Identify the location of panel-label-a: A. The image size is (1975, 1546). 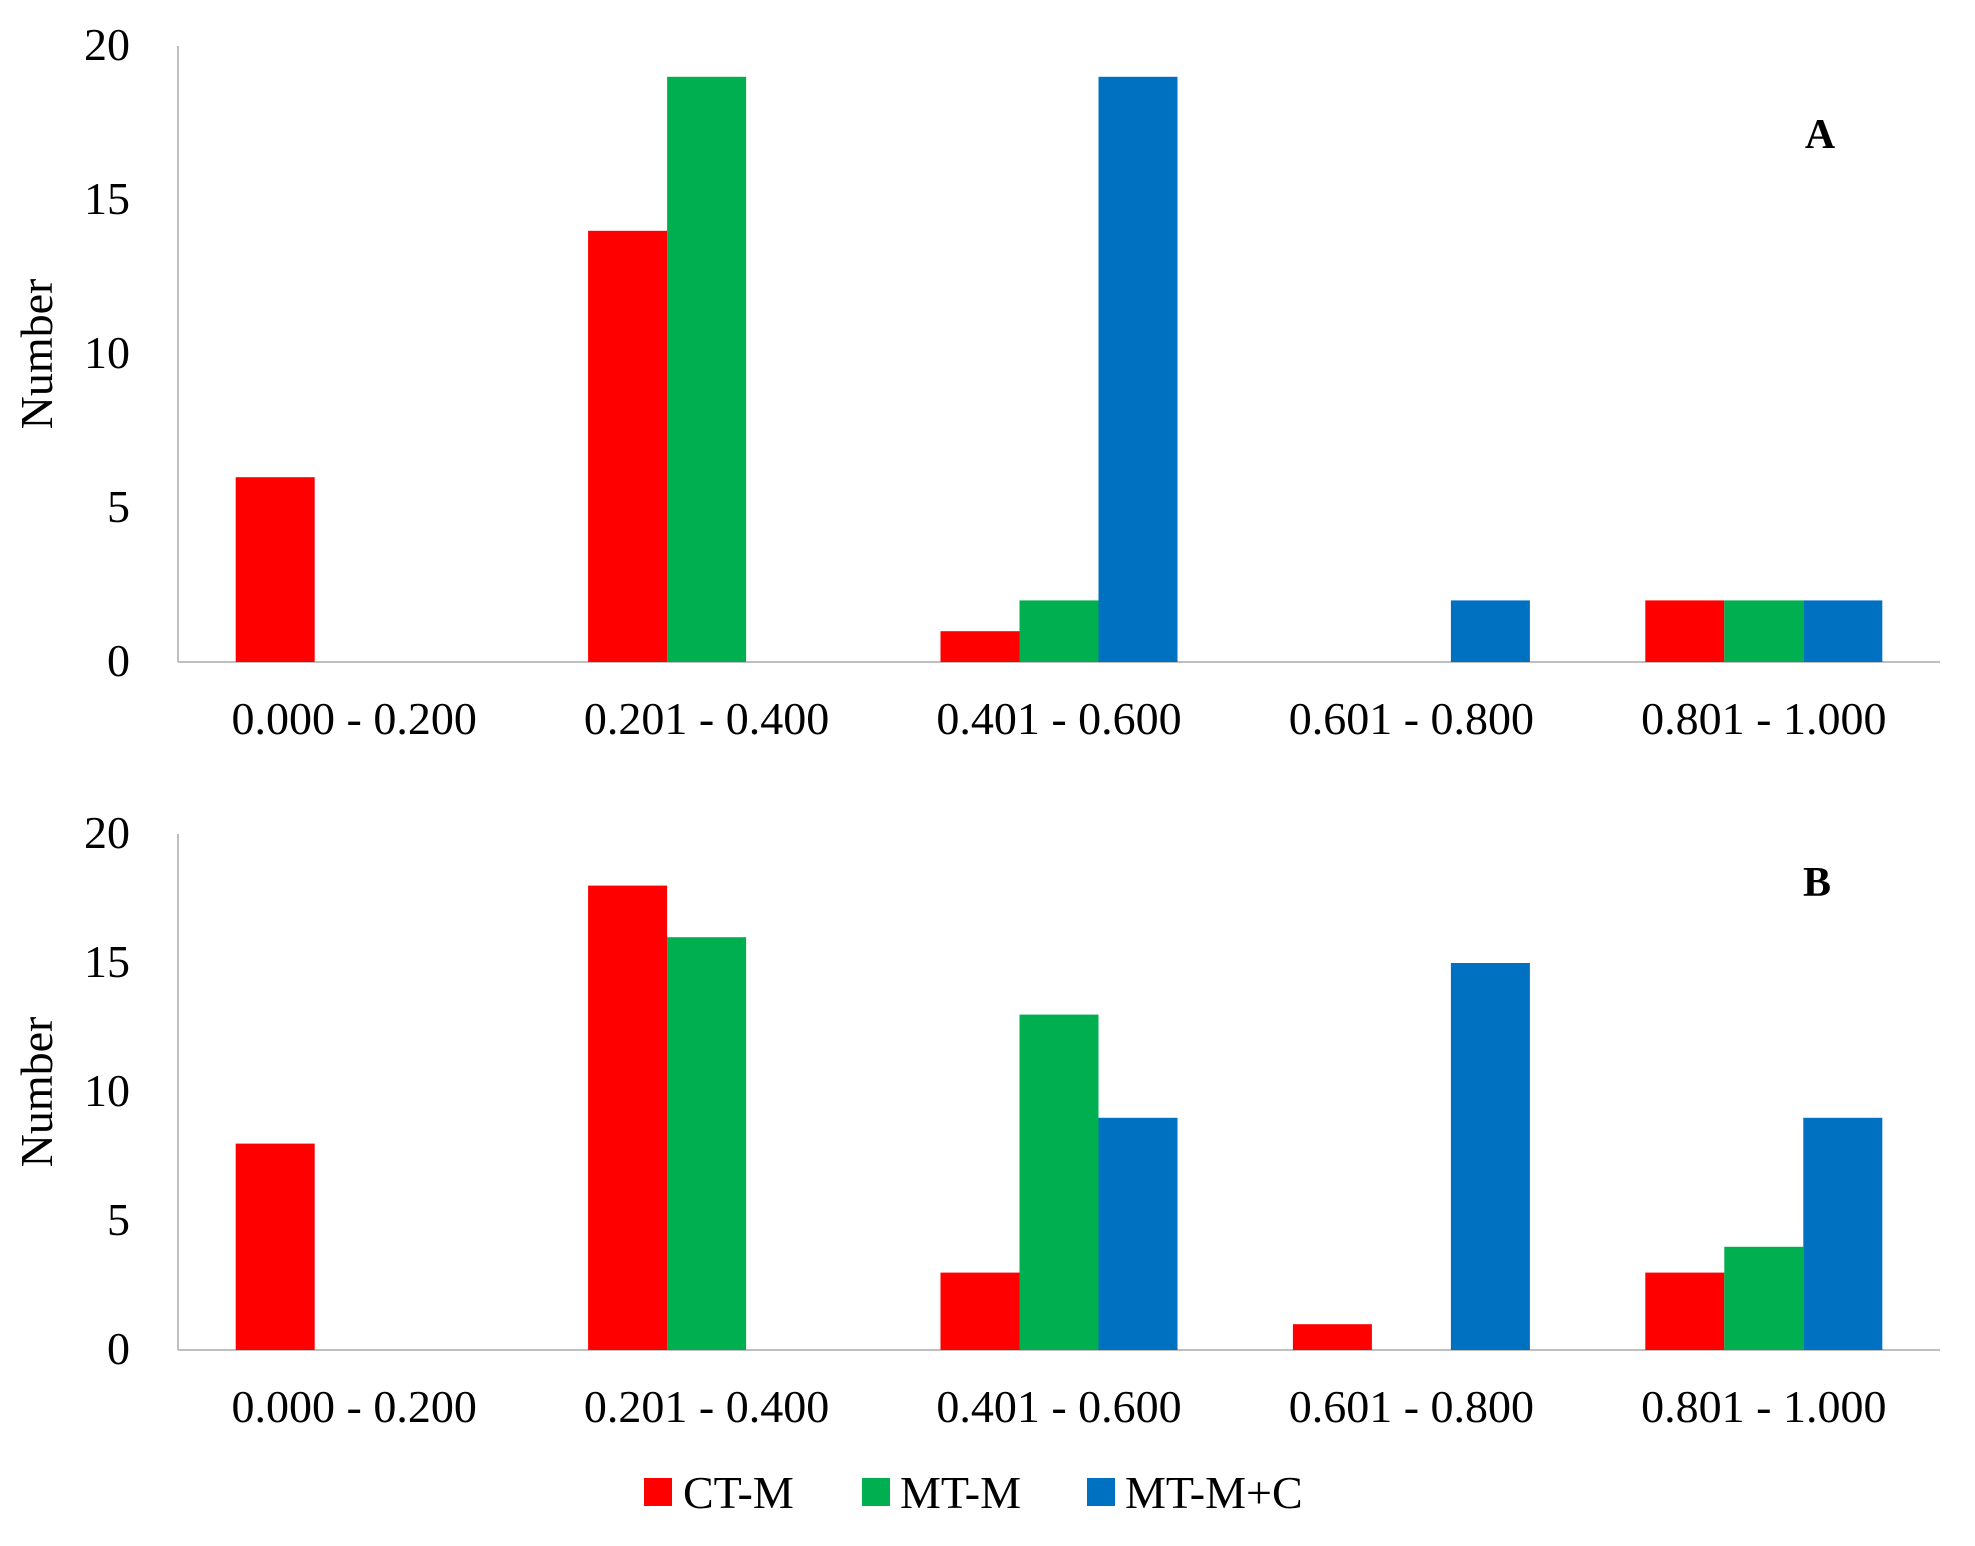
(1820, 135).